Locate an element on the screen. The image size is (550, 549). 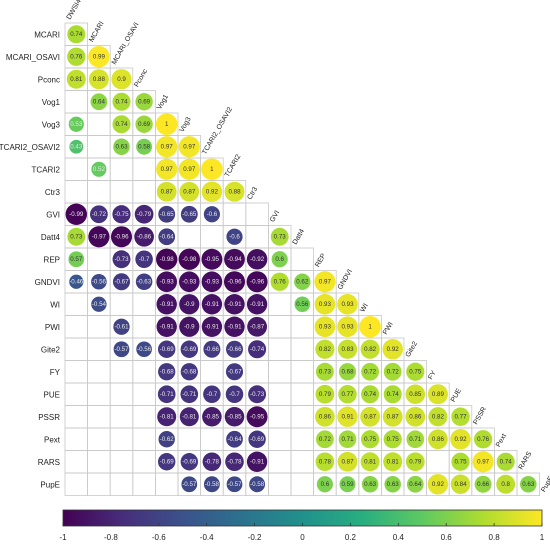
correlation-value: -0.75 is located at coordinates (121, 214).